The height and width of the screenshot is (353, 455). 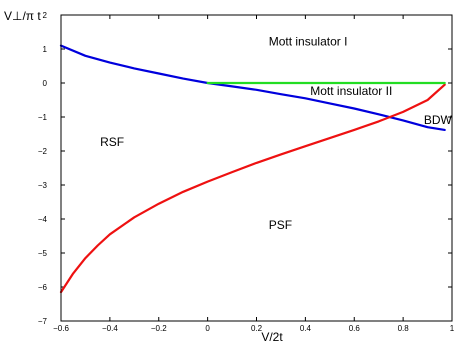 I want to click on region-label-bdw: BDW, so click(x=438, y=120).